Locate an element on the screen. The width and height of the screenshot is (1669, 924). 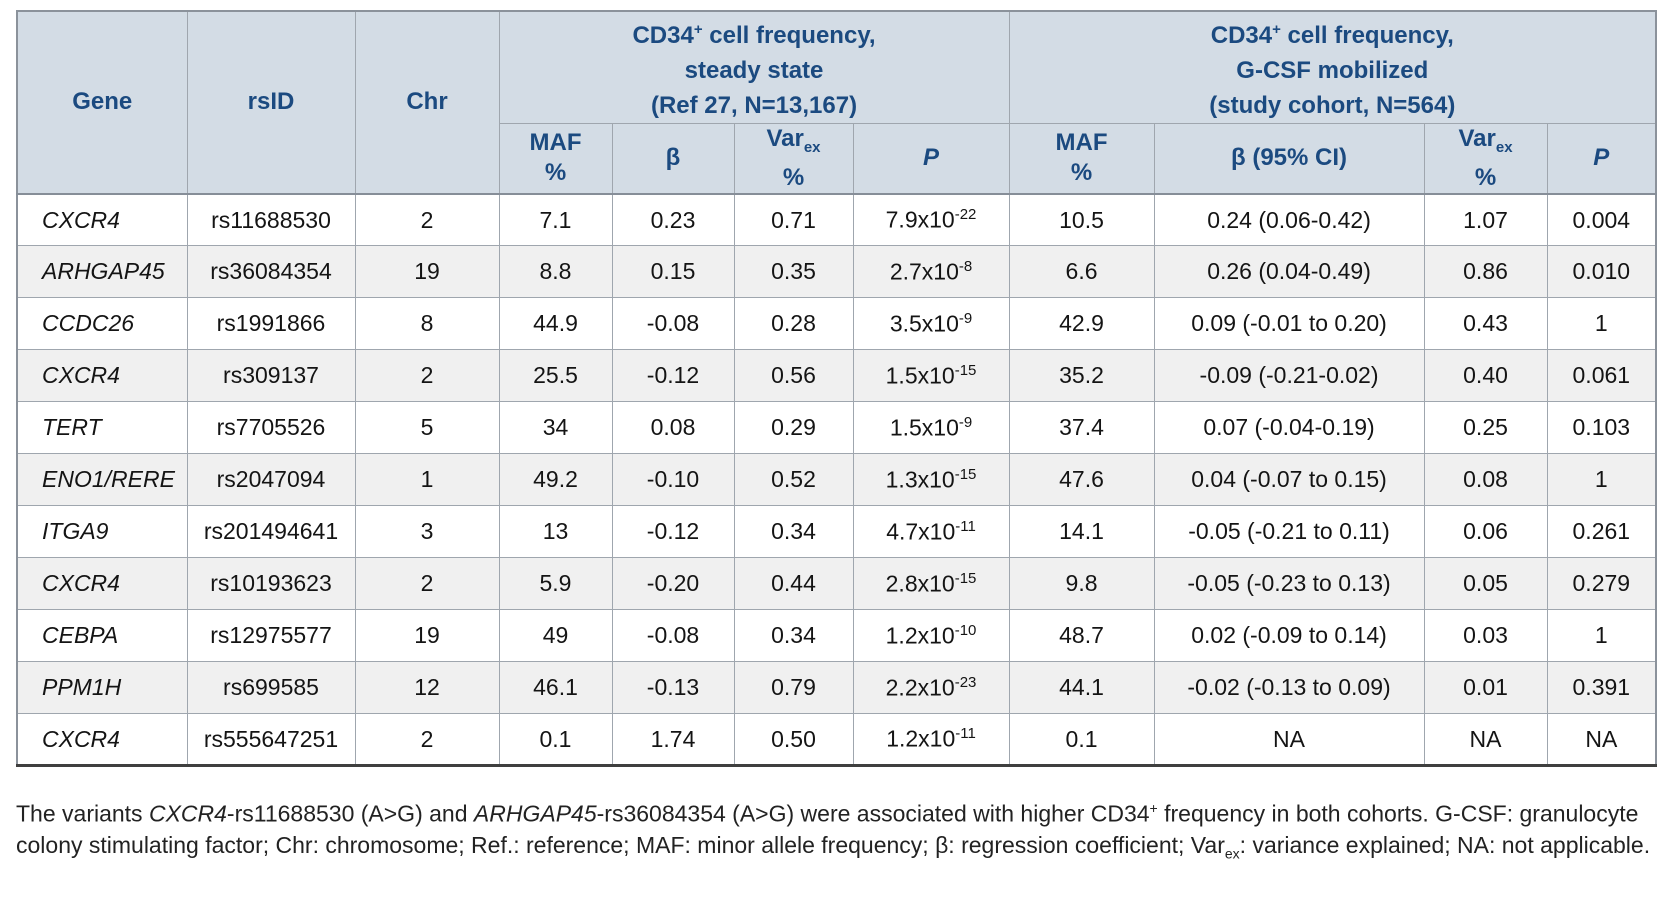
p-value-base: 3.5x10 is located at coordinates (924, 323).